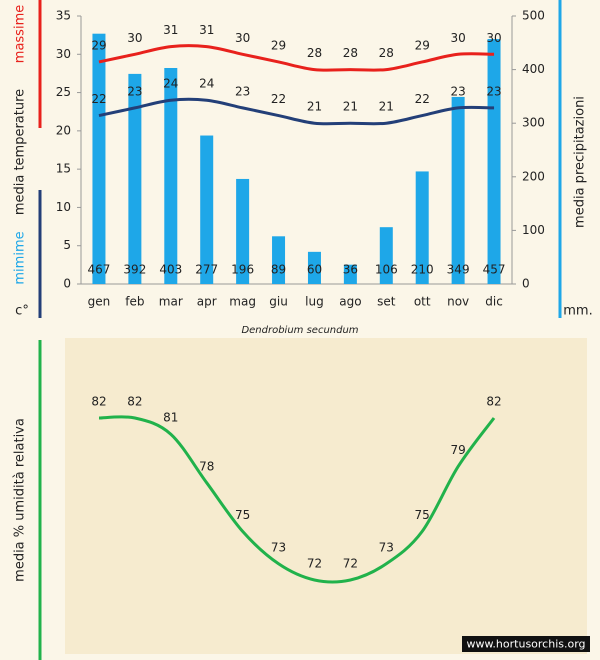 This screenshot has height=660, width=600. What do you see at coordinates (299, 330) in the screenshot?
I see `caption: Dendrobium secundum` at bounding box center [299, 330].